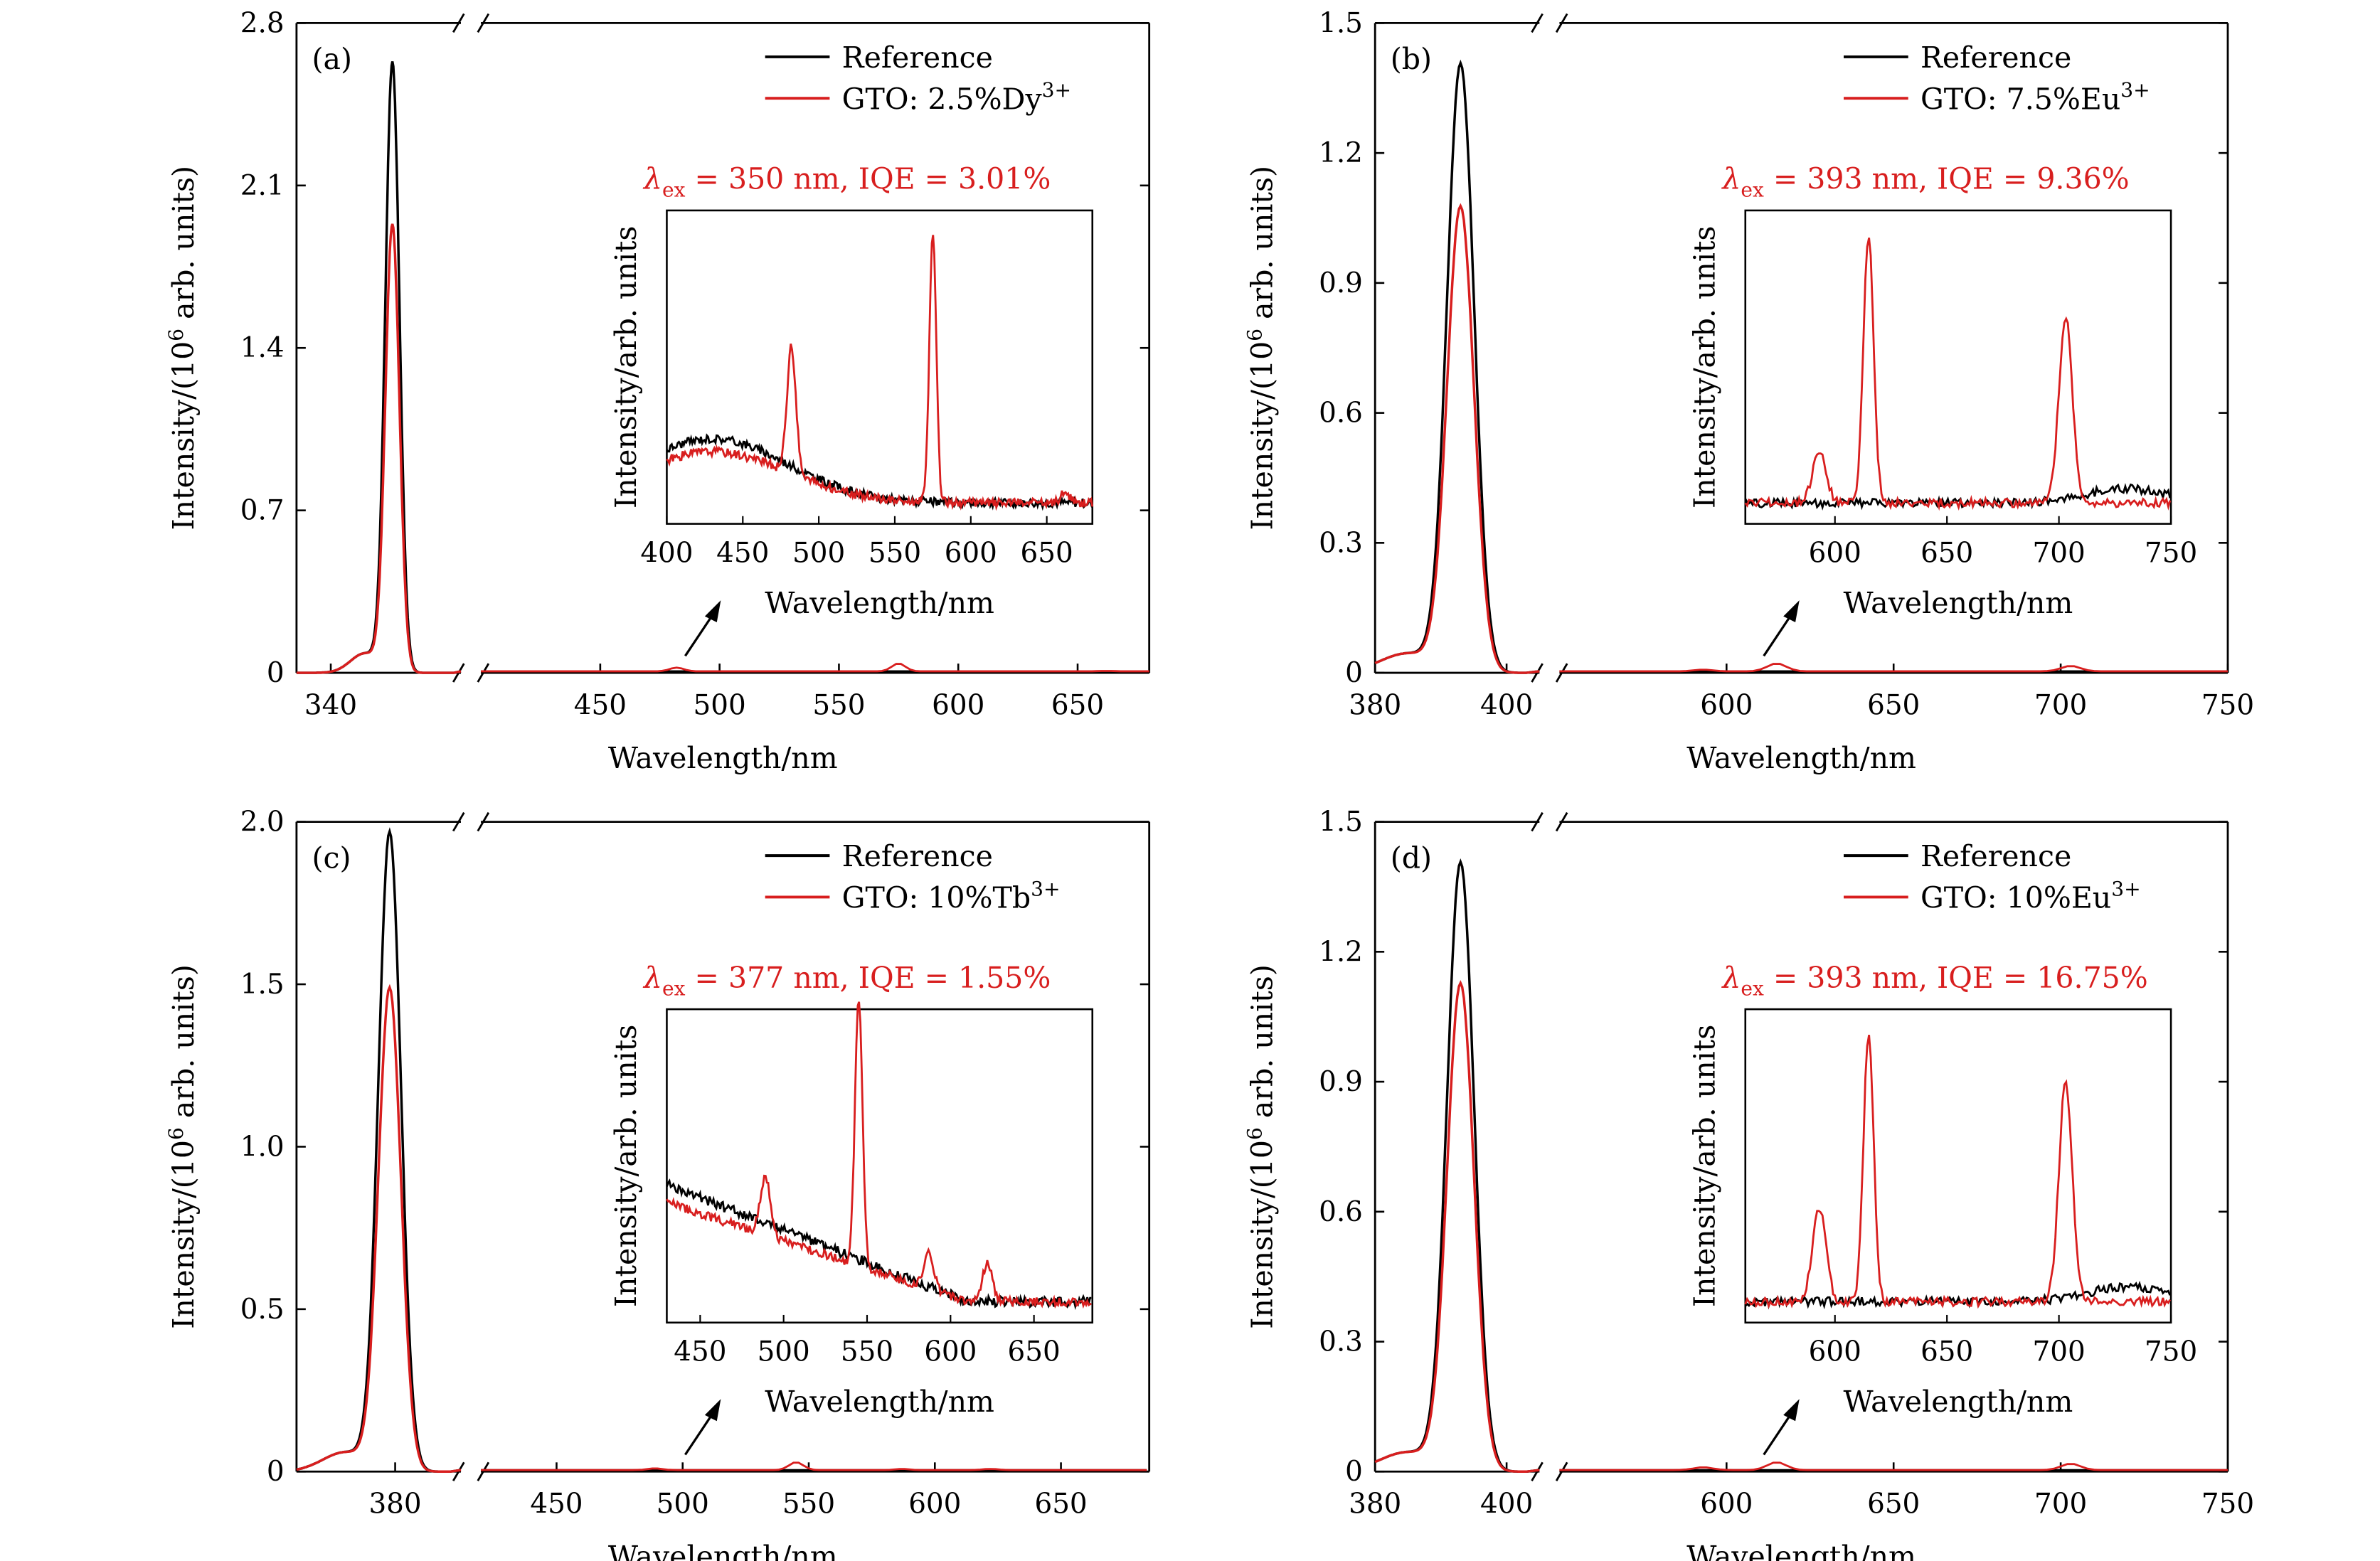  Describe the element at coordinates (868, 179) in the screenshot. I see `annotation-text: = 350 nm, IQE = 3.01%` at that location.